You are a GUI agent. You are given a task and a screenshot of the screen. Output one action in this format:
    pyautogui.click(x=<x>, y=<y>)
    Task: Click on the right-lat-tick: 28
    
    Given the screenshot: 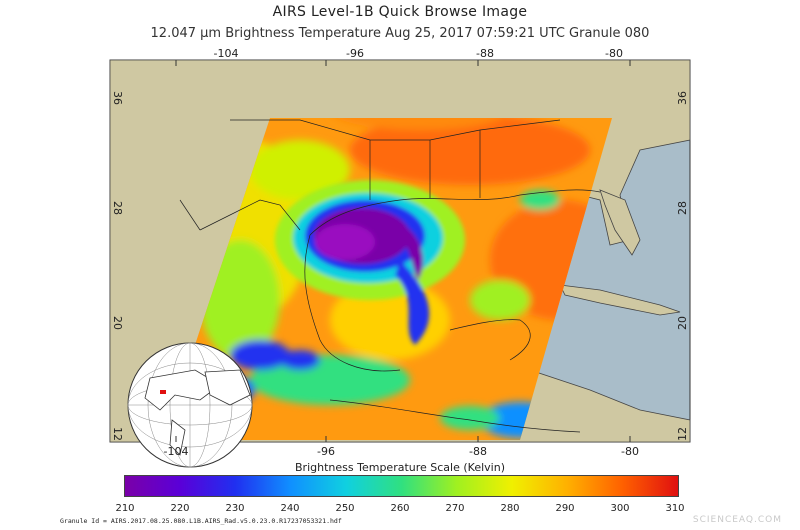 What is the action you would take?
    pyautogui.click(x=682, y=208)
    